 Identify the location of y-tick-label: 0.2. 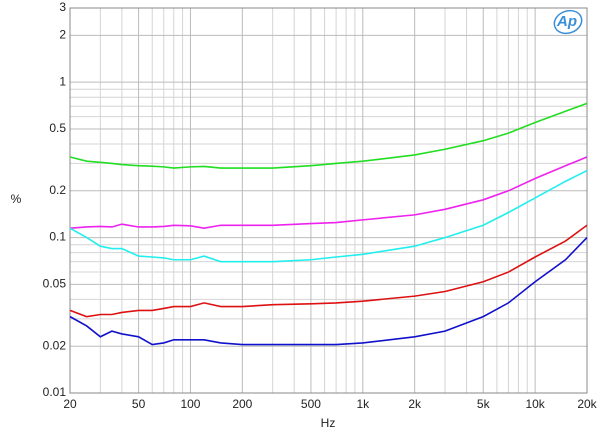
(57, 190).